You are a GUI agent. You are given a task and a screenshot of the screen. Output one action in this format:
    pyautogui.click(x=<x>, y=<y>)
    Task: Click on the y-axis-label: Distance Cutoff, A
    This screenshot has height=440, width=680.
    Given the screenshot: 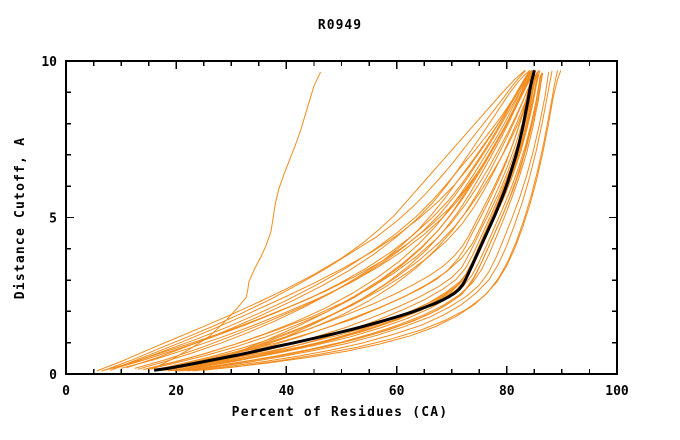 What is the action you would take?
    pyautogui.click(x=20, y=218)
    